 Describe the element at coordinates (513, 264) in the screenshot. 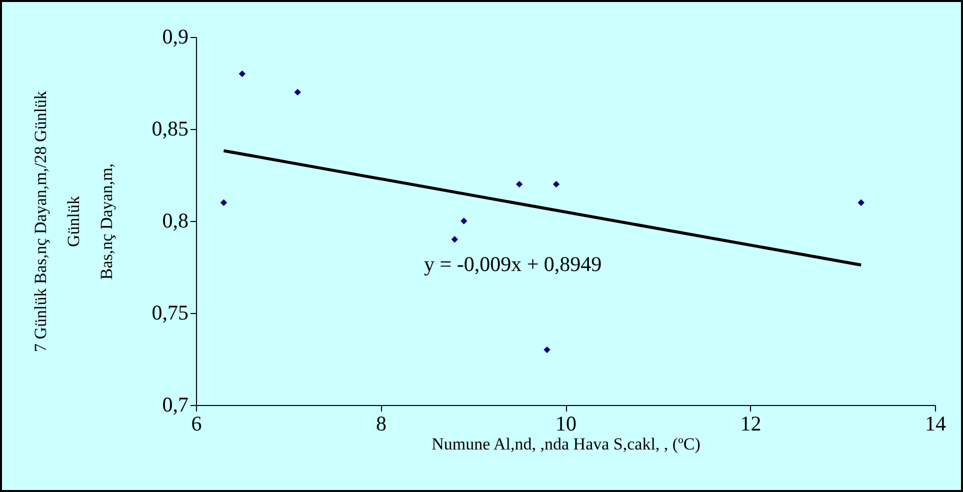

I see `annotation: y = -0,009x + 0,8949` at that location.